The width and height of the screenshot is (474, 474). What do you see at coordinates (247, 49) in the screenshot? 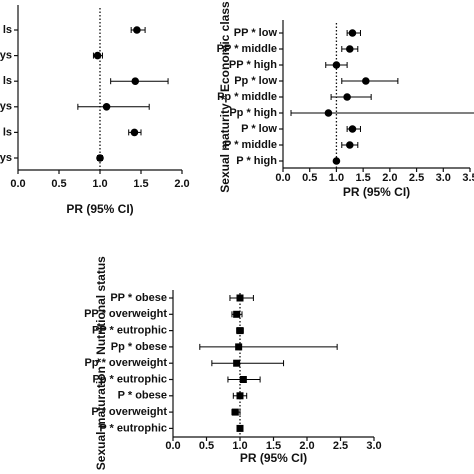
I see `category-label: PP * middle` at bounding box center [247, 49].